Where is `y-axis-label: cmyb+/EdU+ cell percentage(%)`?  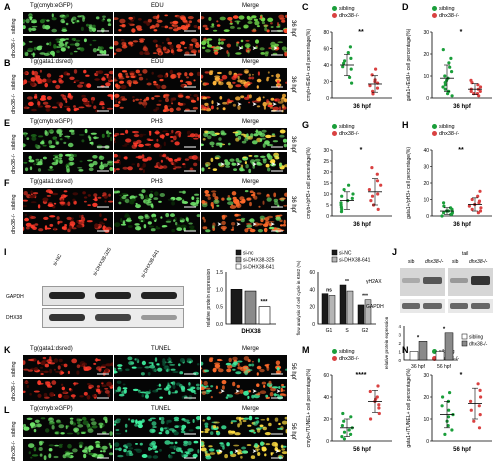
y-axis-label: cmyb+/EdU+ cell percentage(%) is located at coordinates (309, 65).